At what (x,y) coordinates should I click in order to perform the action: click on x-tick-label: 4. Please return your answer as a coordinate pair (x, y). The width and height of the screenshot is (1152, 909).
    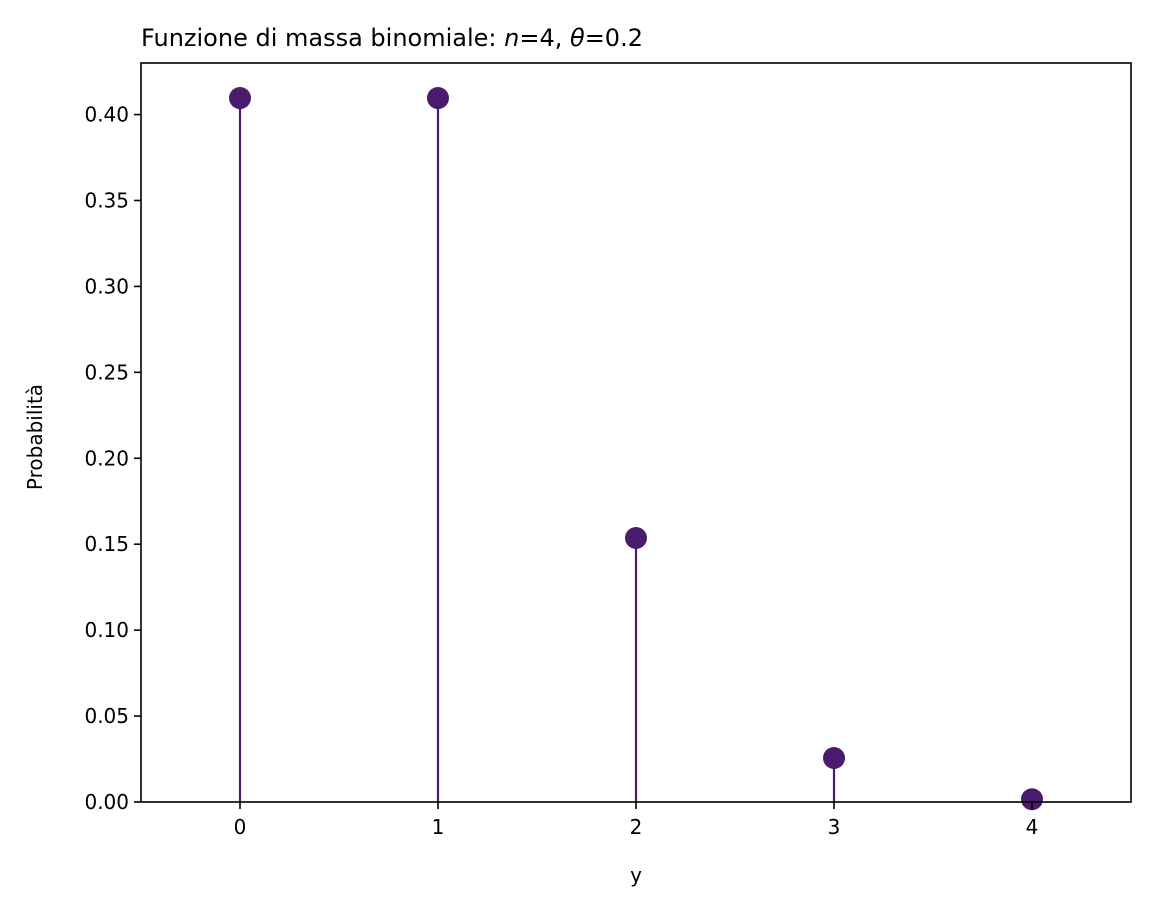
    Looking at the image, I should click on (1032, 827).